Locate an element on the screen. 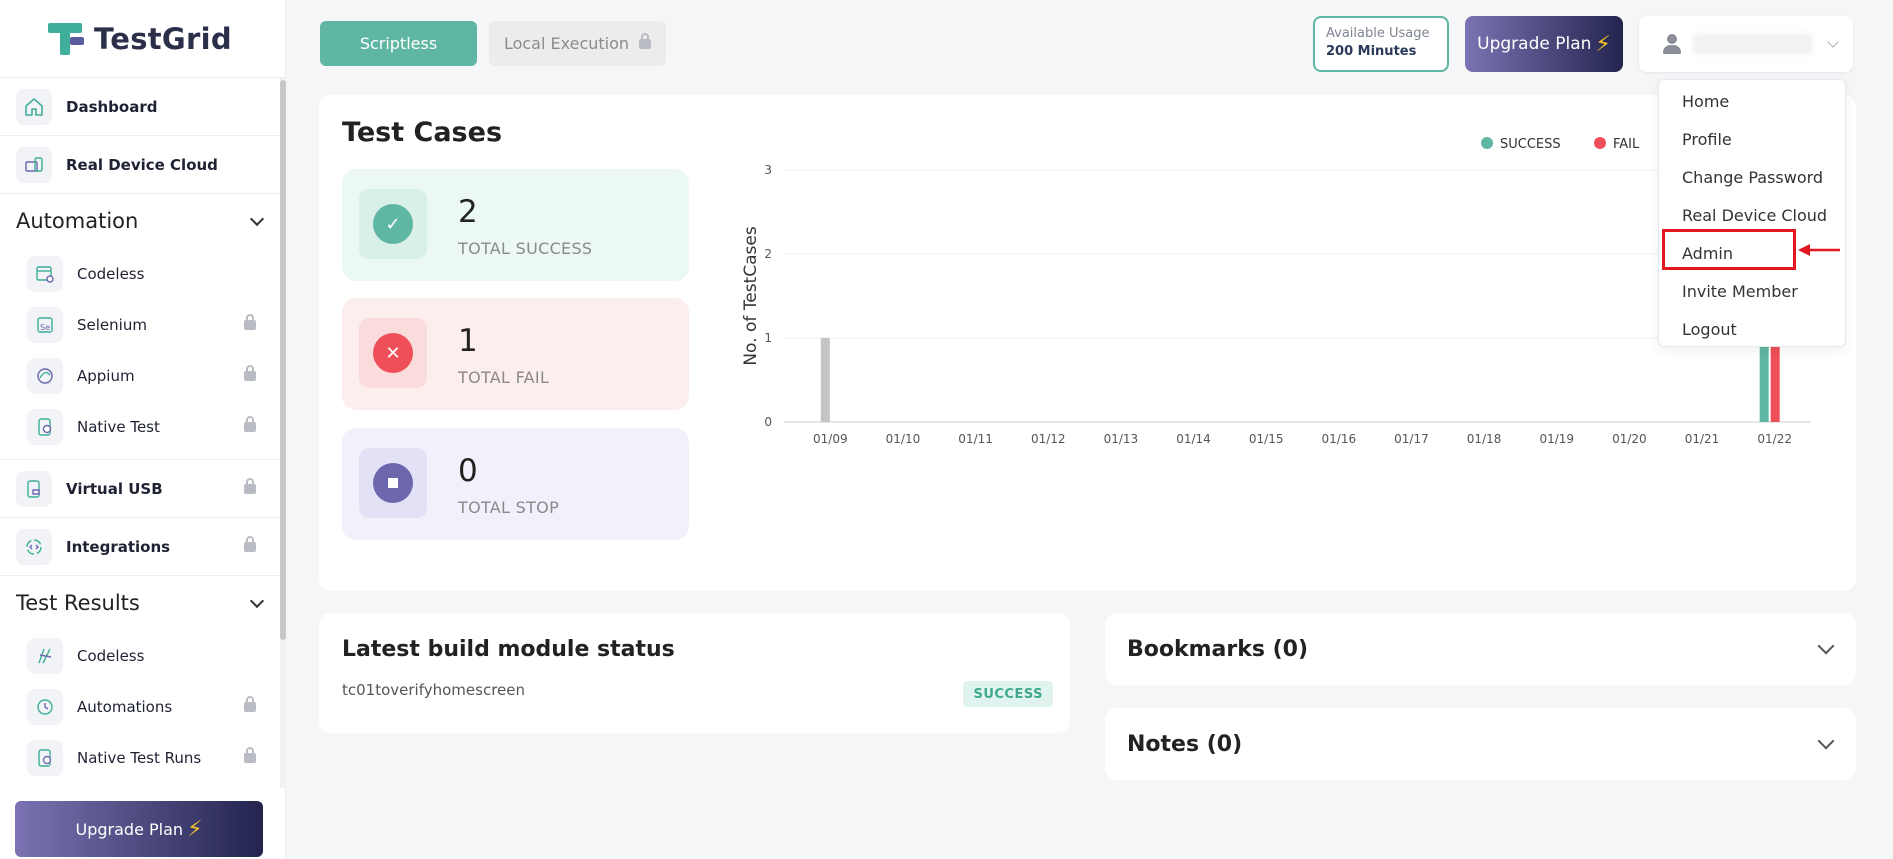 The height and width of the screenshot is (859, 1893). x-tick-label: 01/22 is located at coordinates (1774, 439).